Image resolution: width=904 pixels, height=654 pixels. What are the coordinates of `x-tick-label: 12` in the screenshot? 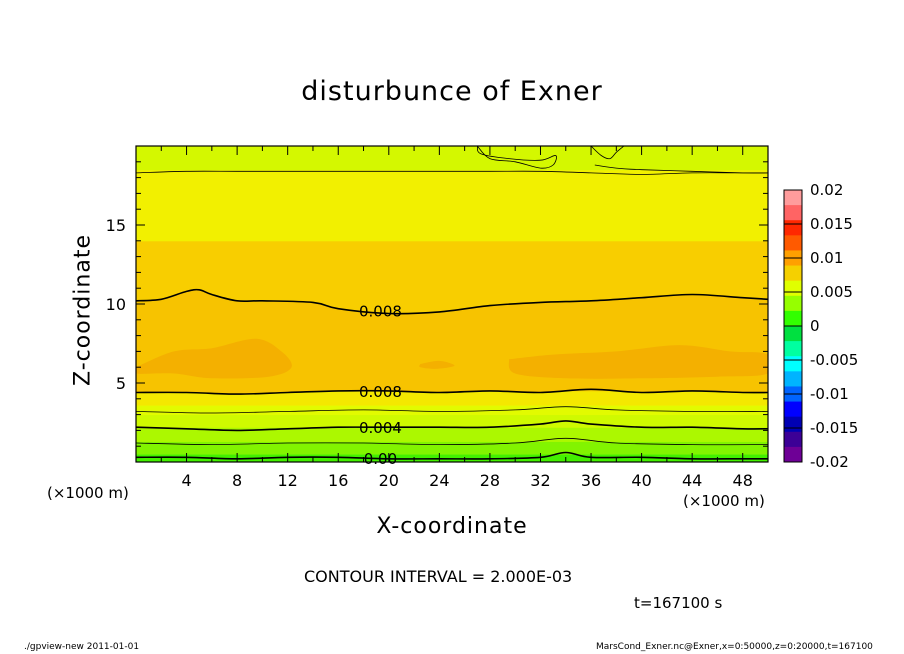 It's located at (288, 480).